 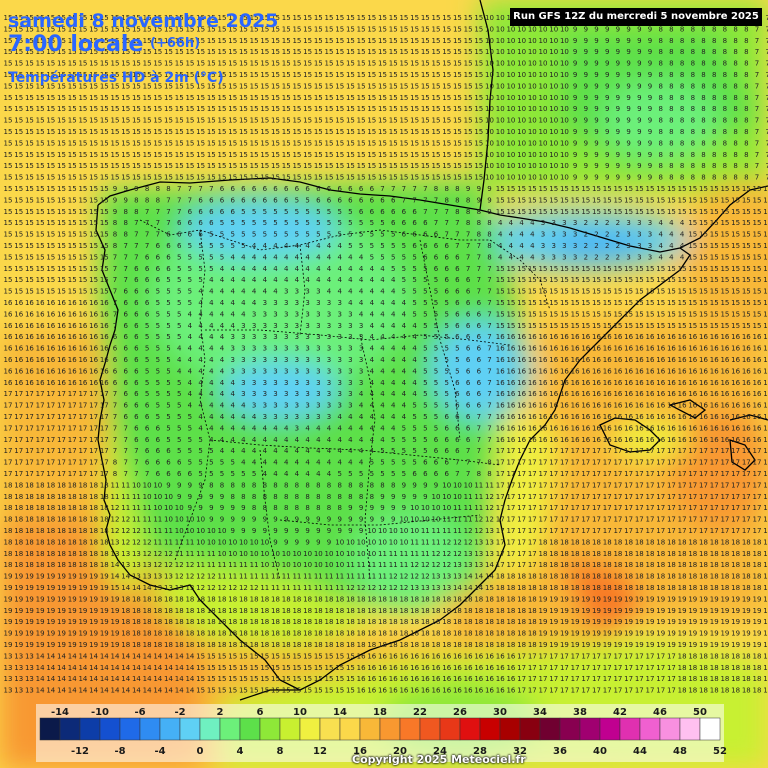 What do you see at coordinates (157, 656) in the screenshot?
I see `svg-text: 14` at bounding box center [157, 656].